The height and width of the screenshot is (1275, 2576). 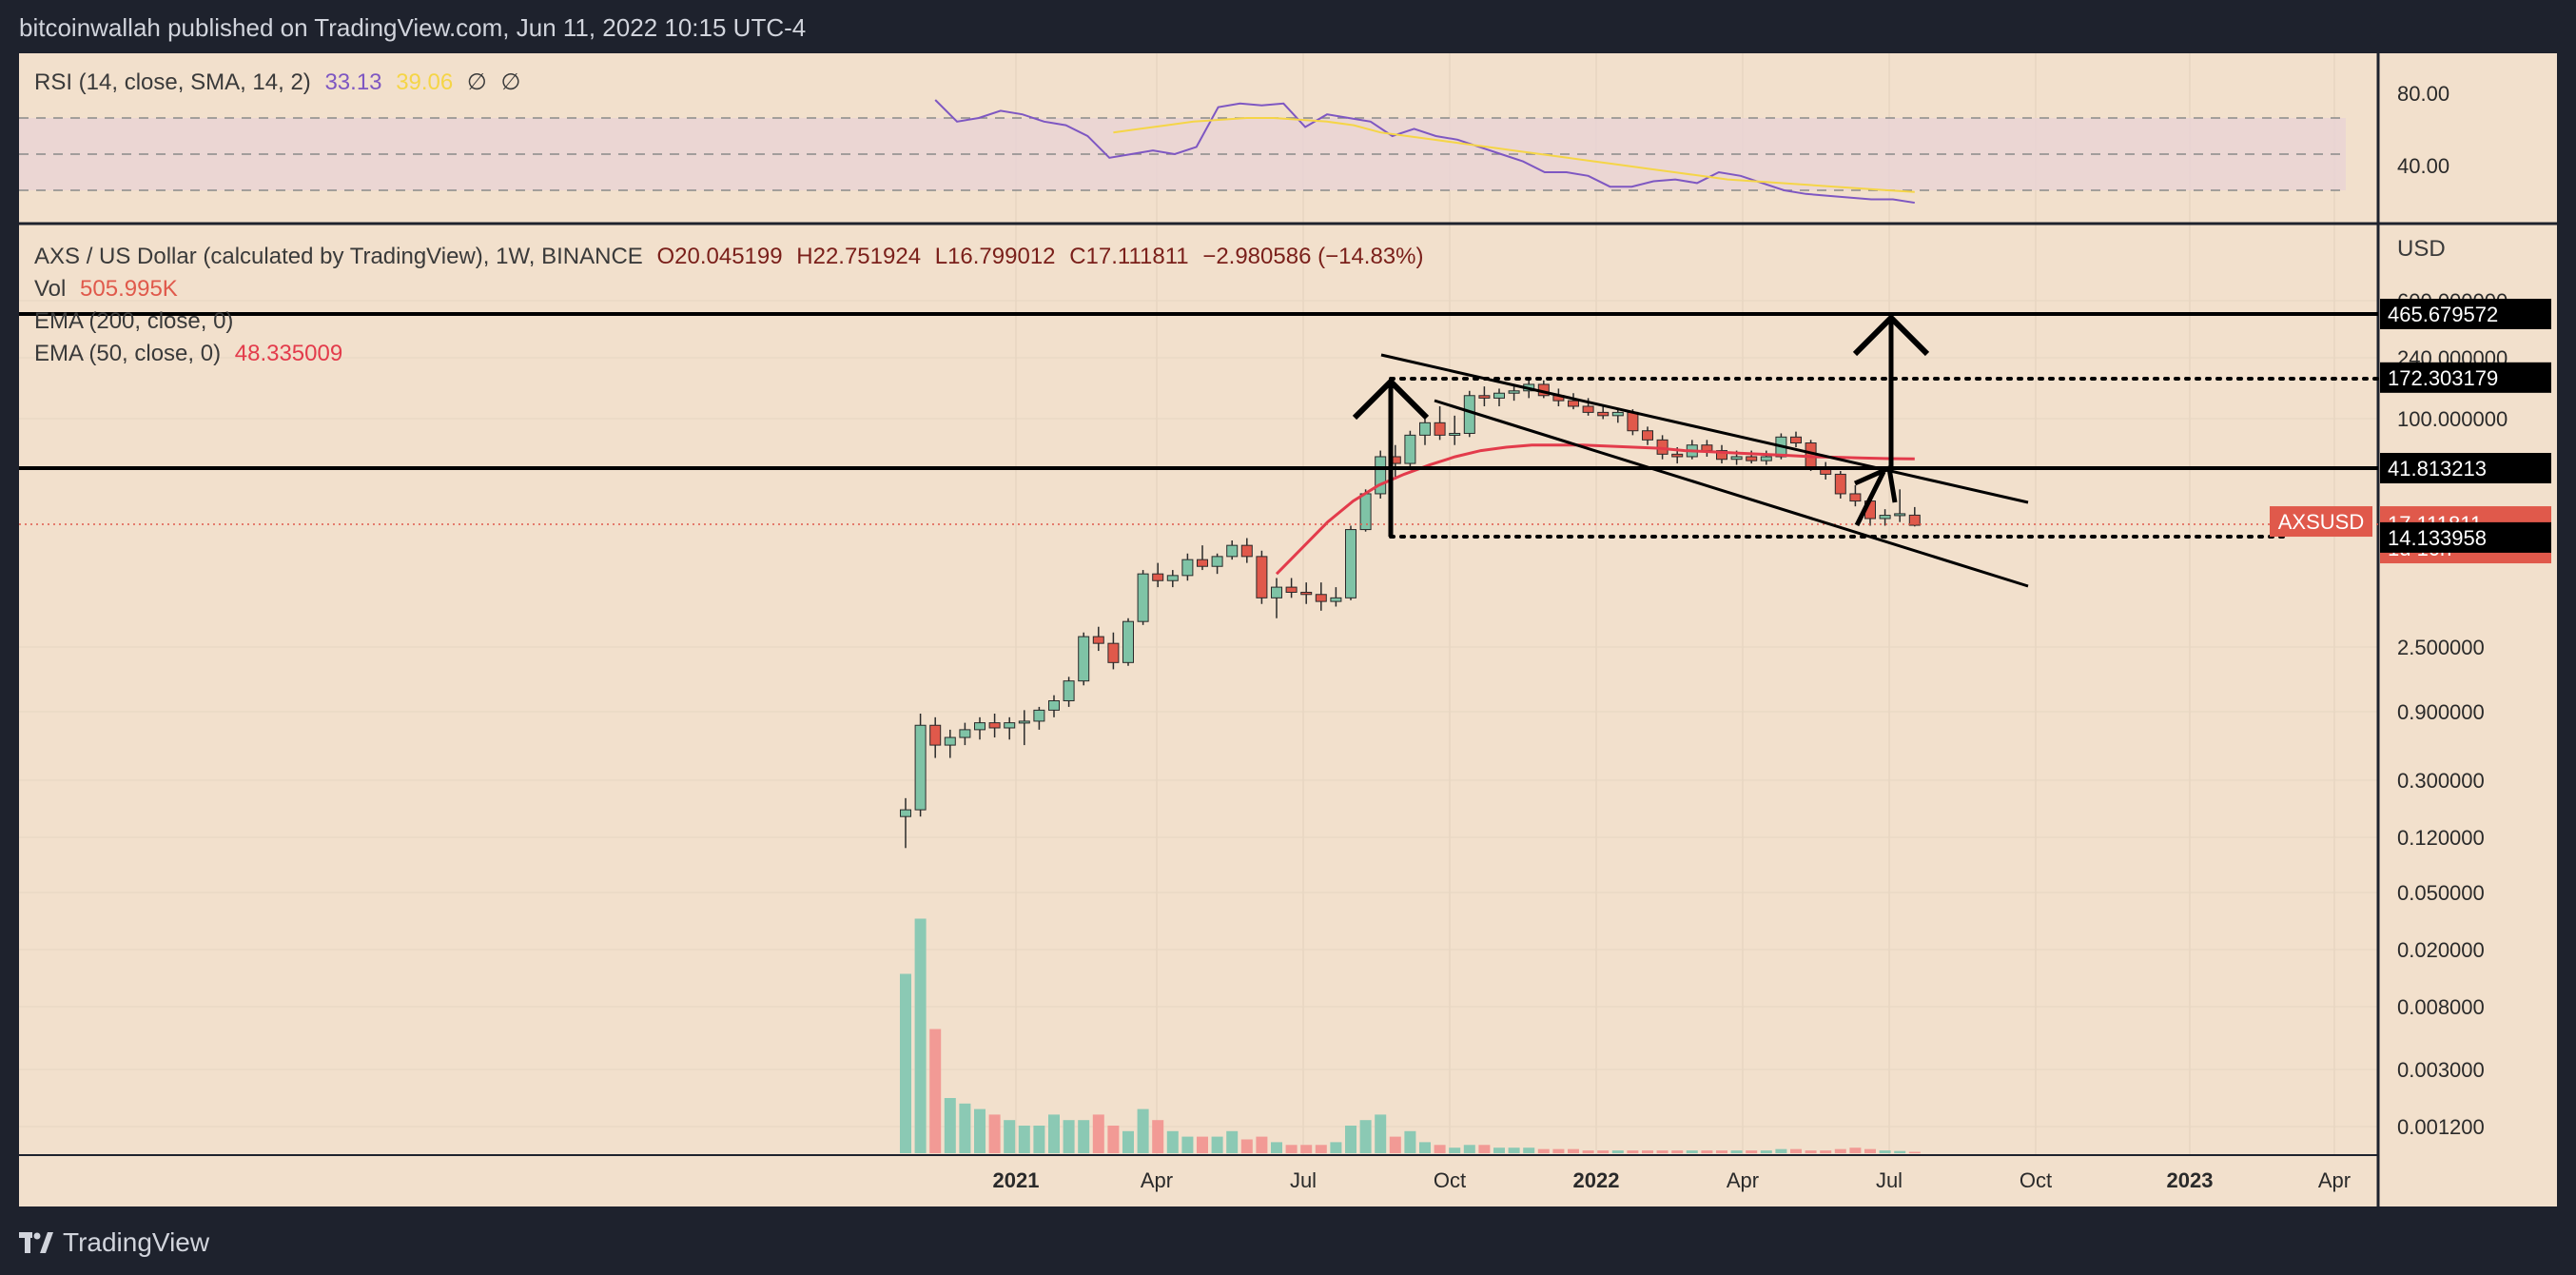 I want to click on price-tick-label: 0.001200, so click(x=2441, y=1127).